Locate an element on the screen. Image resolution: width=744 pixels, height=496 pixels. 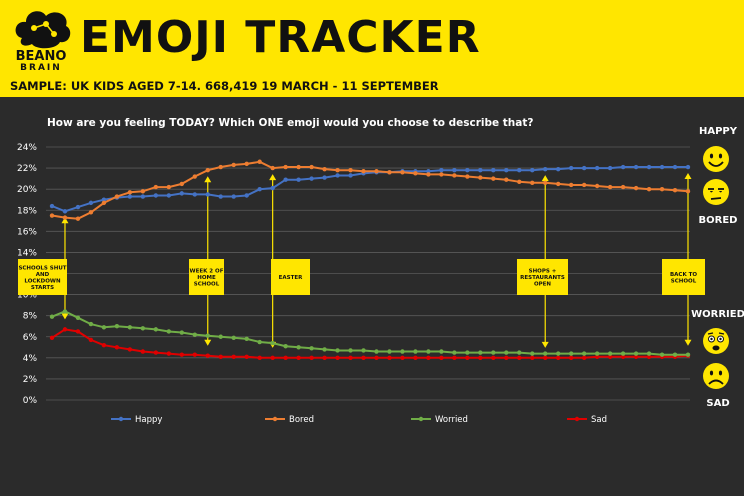
annotation-text: AND is located at coordinates (43, 275).